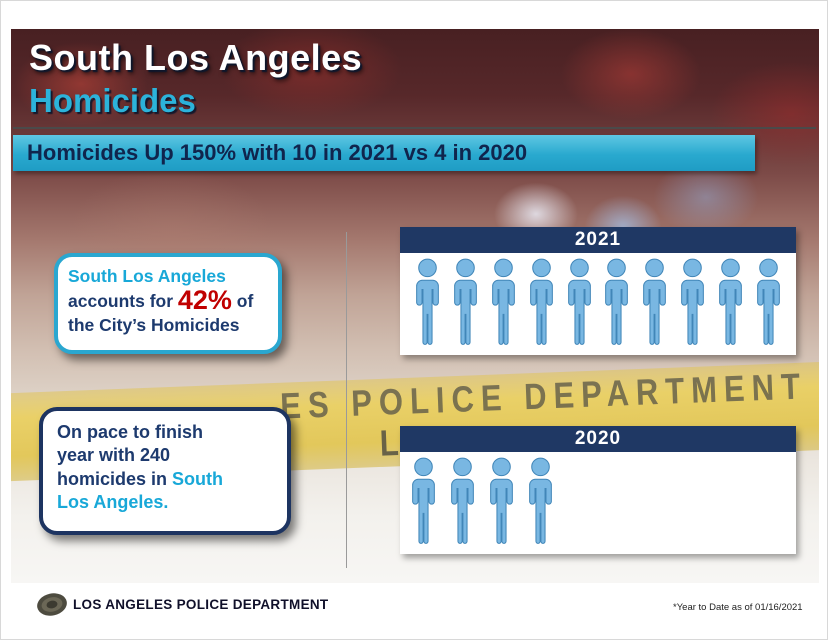  I want to click on callout-city-share-text-navy: accounts for, so click(123, 301).